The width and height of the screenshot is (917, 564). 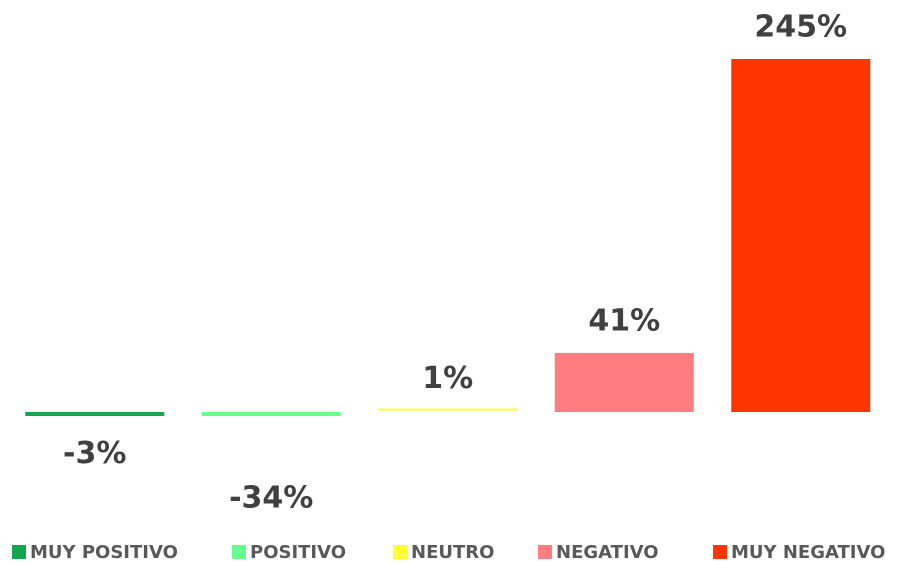 I want to click on value-label: -34%, so click(x=271, y=497).